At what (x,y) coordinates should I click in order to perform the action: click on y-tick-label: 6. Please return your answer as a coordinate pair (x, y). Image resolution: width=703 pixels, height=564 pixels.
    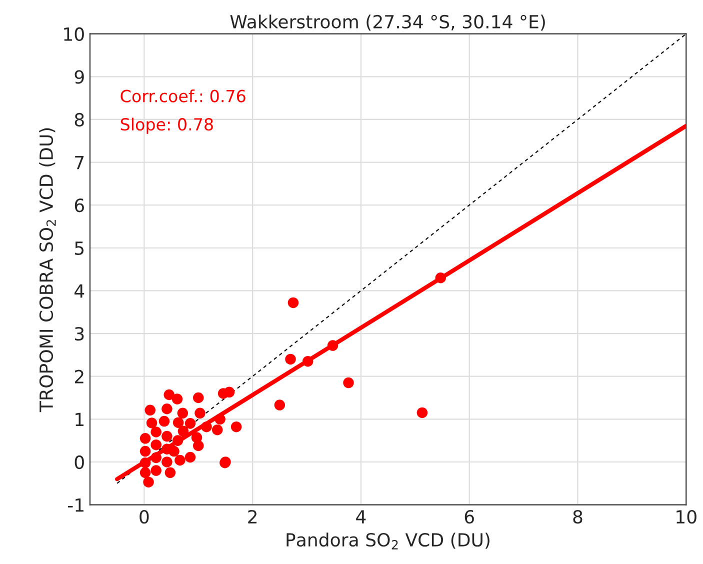
    Looking at the image, I should click on (79, 205).